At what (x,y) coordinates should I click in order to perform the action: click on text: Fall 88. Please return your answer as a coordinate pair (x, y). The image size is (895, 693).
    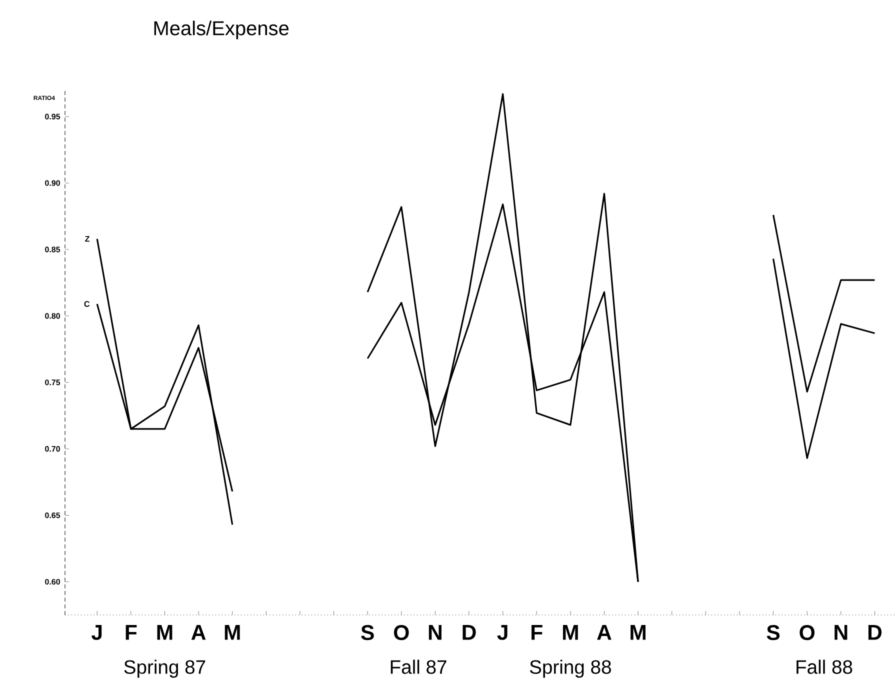
    Looking at the image, I should click on (824, 667).